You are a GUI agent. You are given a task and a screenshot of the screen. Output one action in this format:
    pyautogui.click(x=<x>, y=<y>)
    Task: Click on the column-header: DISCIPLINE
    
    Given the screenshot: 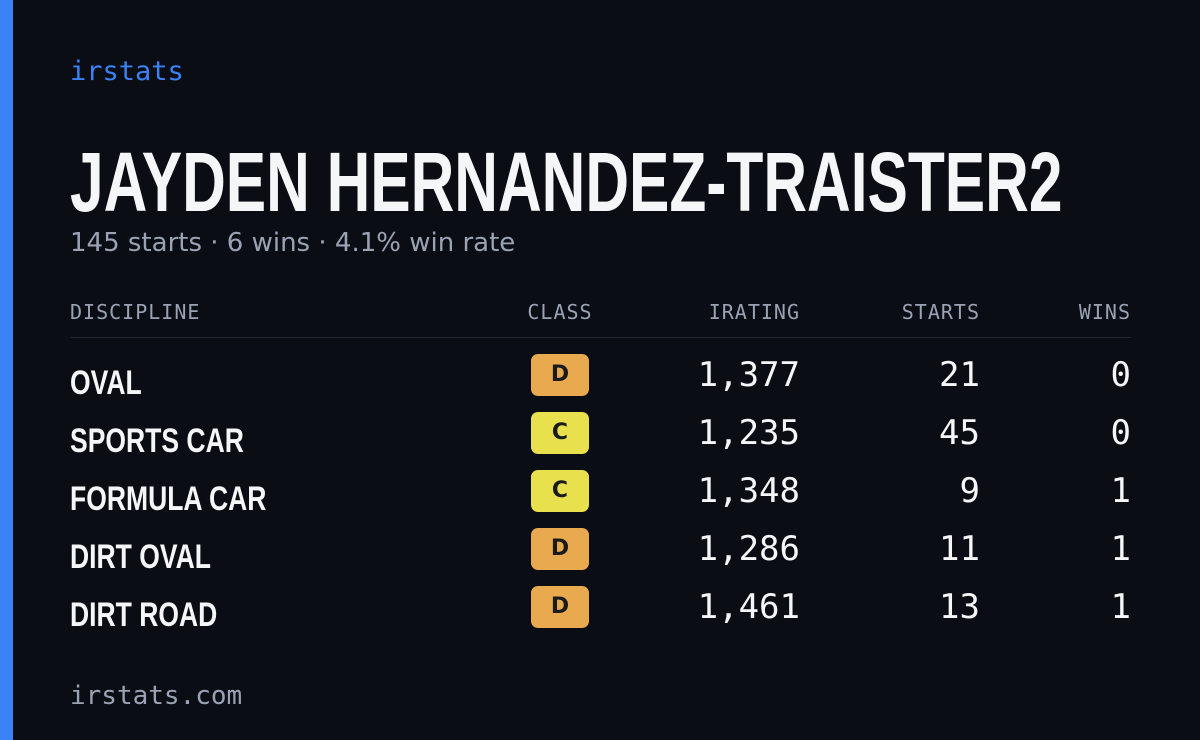 What is the action you would take?
    pyautogui.click(x=135, y=312)
    